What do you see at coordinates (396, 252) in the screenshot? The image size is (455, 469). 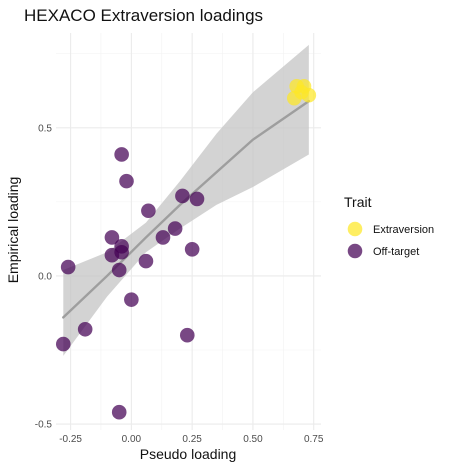 I see `legend-label-off-target: Off-target` at bounding box center [396, 252].